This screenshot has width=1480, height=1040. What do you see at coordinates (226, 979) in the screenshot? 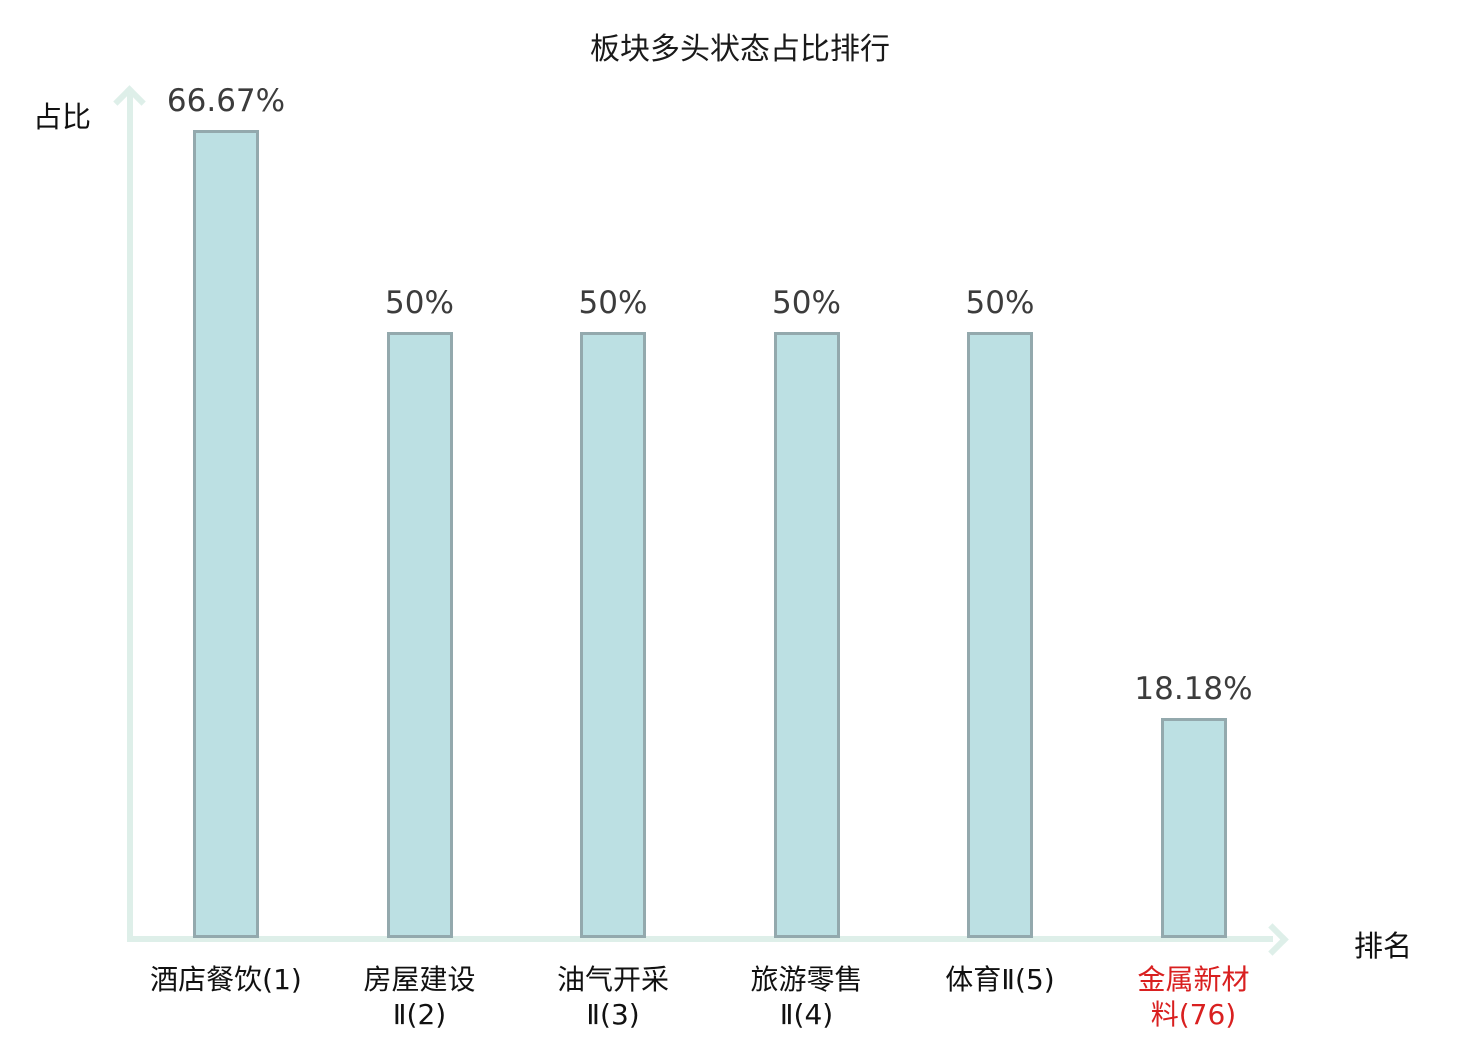
I see `bar-category-label: 酒店餐饮(1)` at bounding box center [226, 979].